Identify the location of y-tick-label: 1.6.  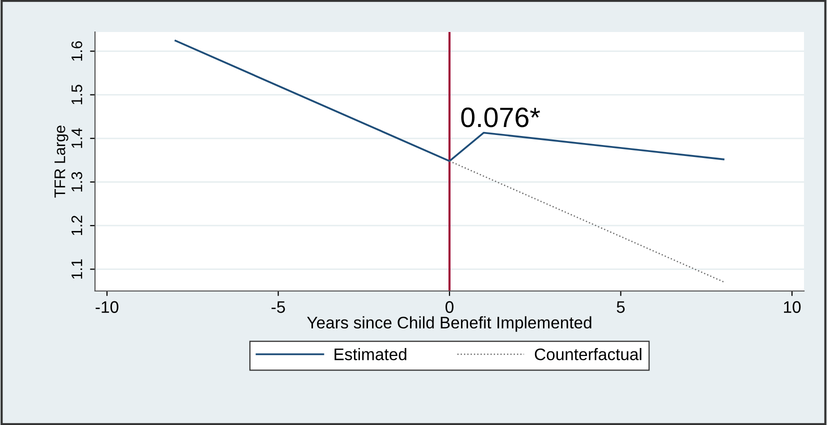
(76, 51).